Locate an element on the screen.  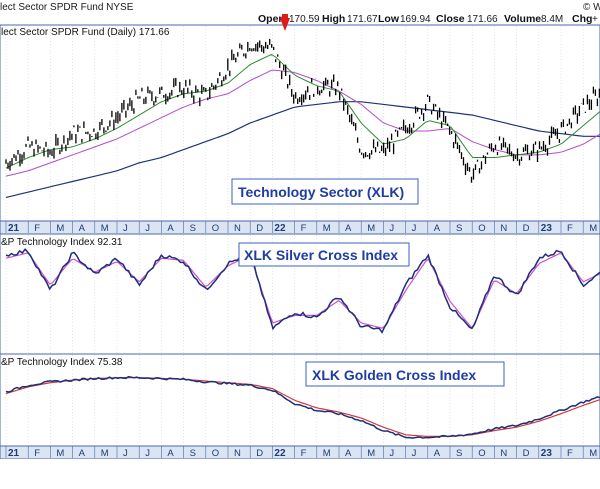
silver-pane-label: &P Technology Index 92.31 is located at coordinates (62, 242).